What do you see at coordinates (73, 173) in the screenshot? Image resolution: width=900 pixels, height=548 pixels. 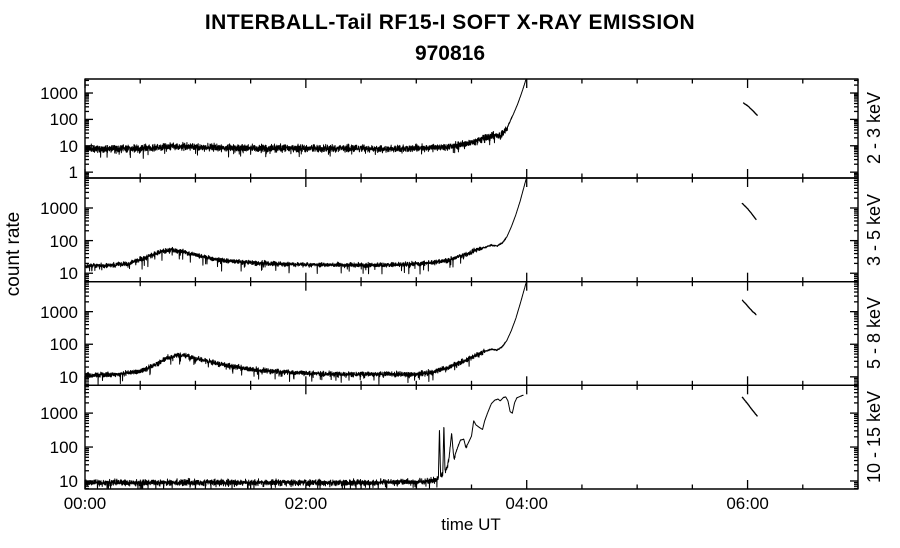 I see `y-tick-label: 1` at bounding box center [73, 173].